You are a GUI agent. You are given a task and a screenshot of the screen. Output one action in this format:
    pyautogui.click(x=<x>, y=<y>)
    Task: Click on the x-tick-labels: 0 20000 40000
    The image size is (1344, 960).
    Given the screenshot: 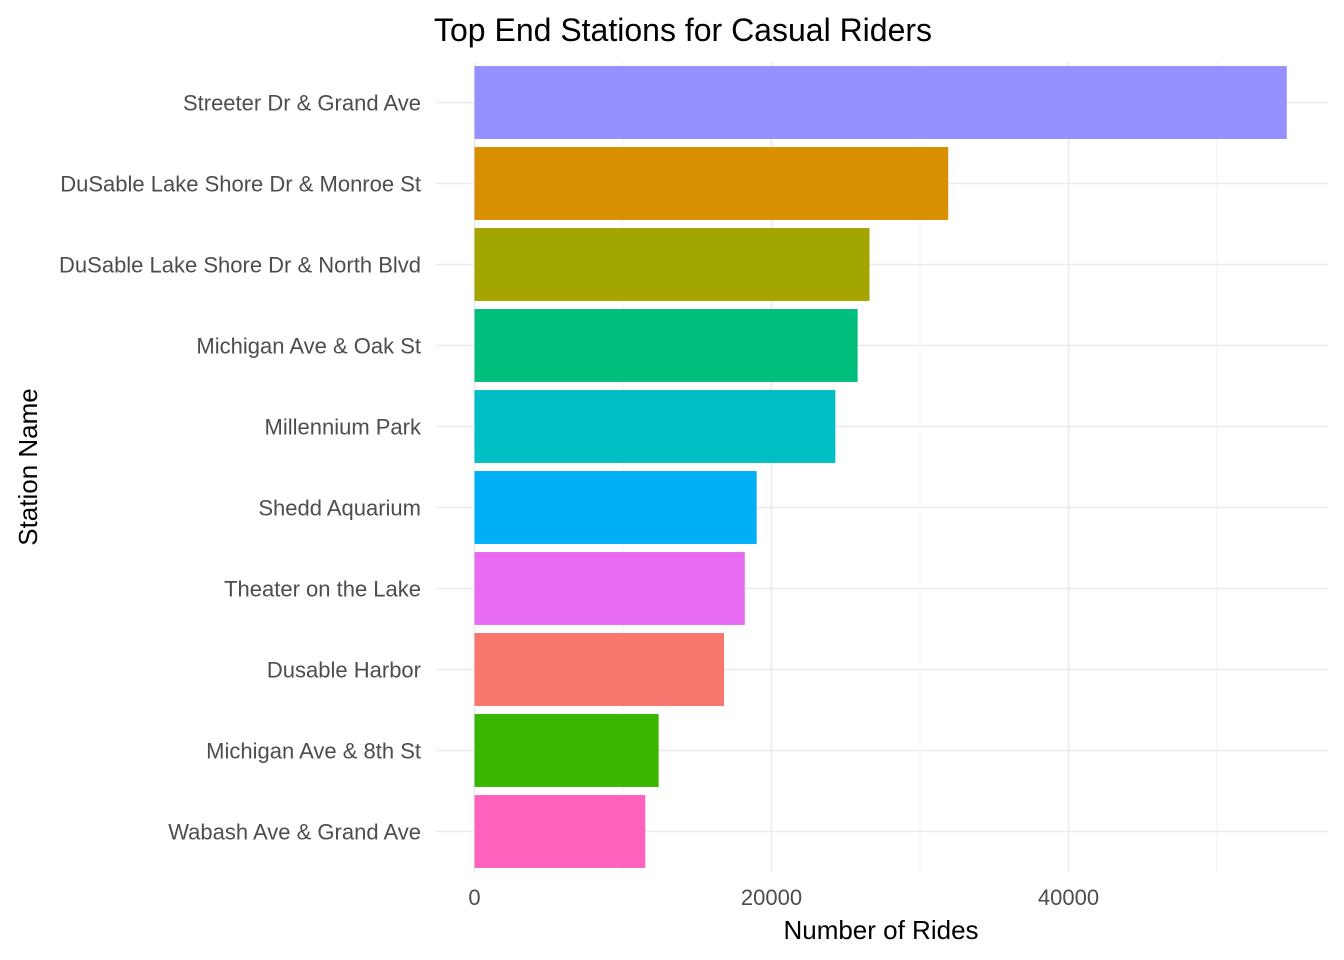 What is the action you would take?
    pyautogui.click(x=783, y=897)
    